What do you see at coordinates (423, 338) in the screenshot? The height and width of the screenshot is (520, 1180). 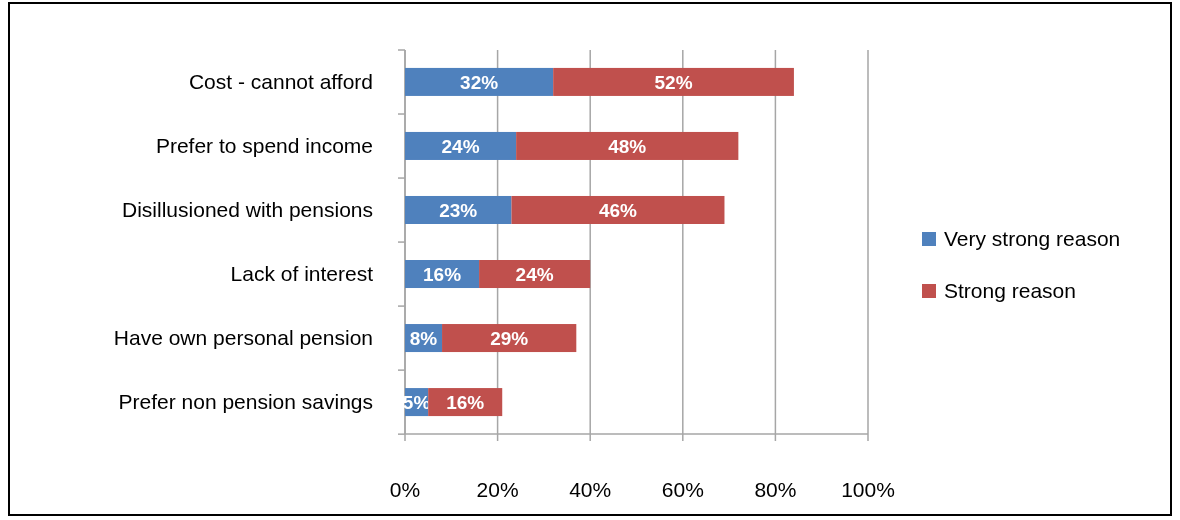 I see `data-label: 8%` at bounding box center [423, 338].